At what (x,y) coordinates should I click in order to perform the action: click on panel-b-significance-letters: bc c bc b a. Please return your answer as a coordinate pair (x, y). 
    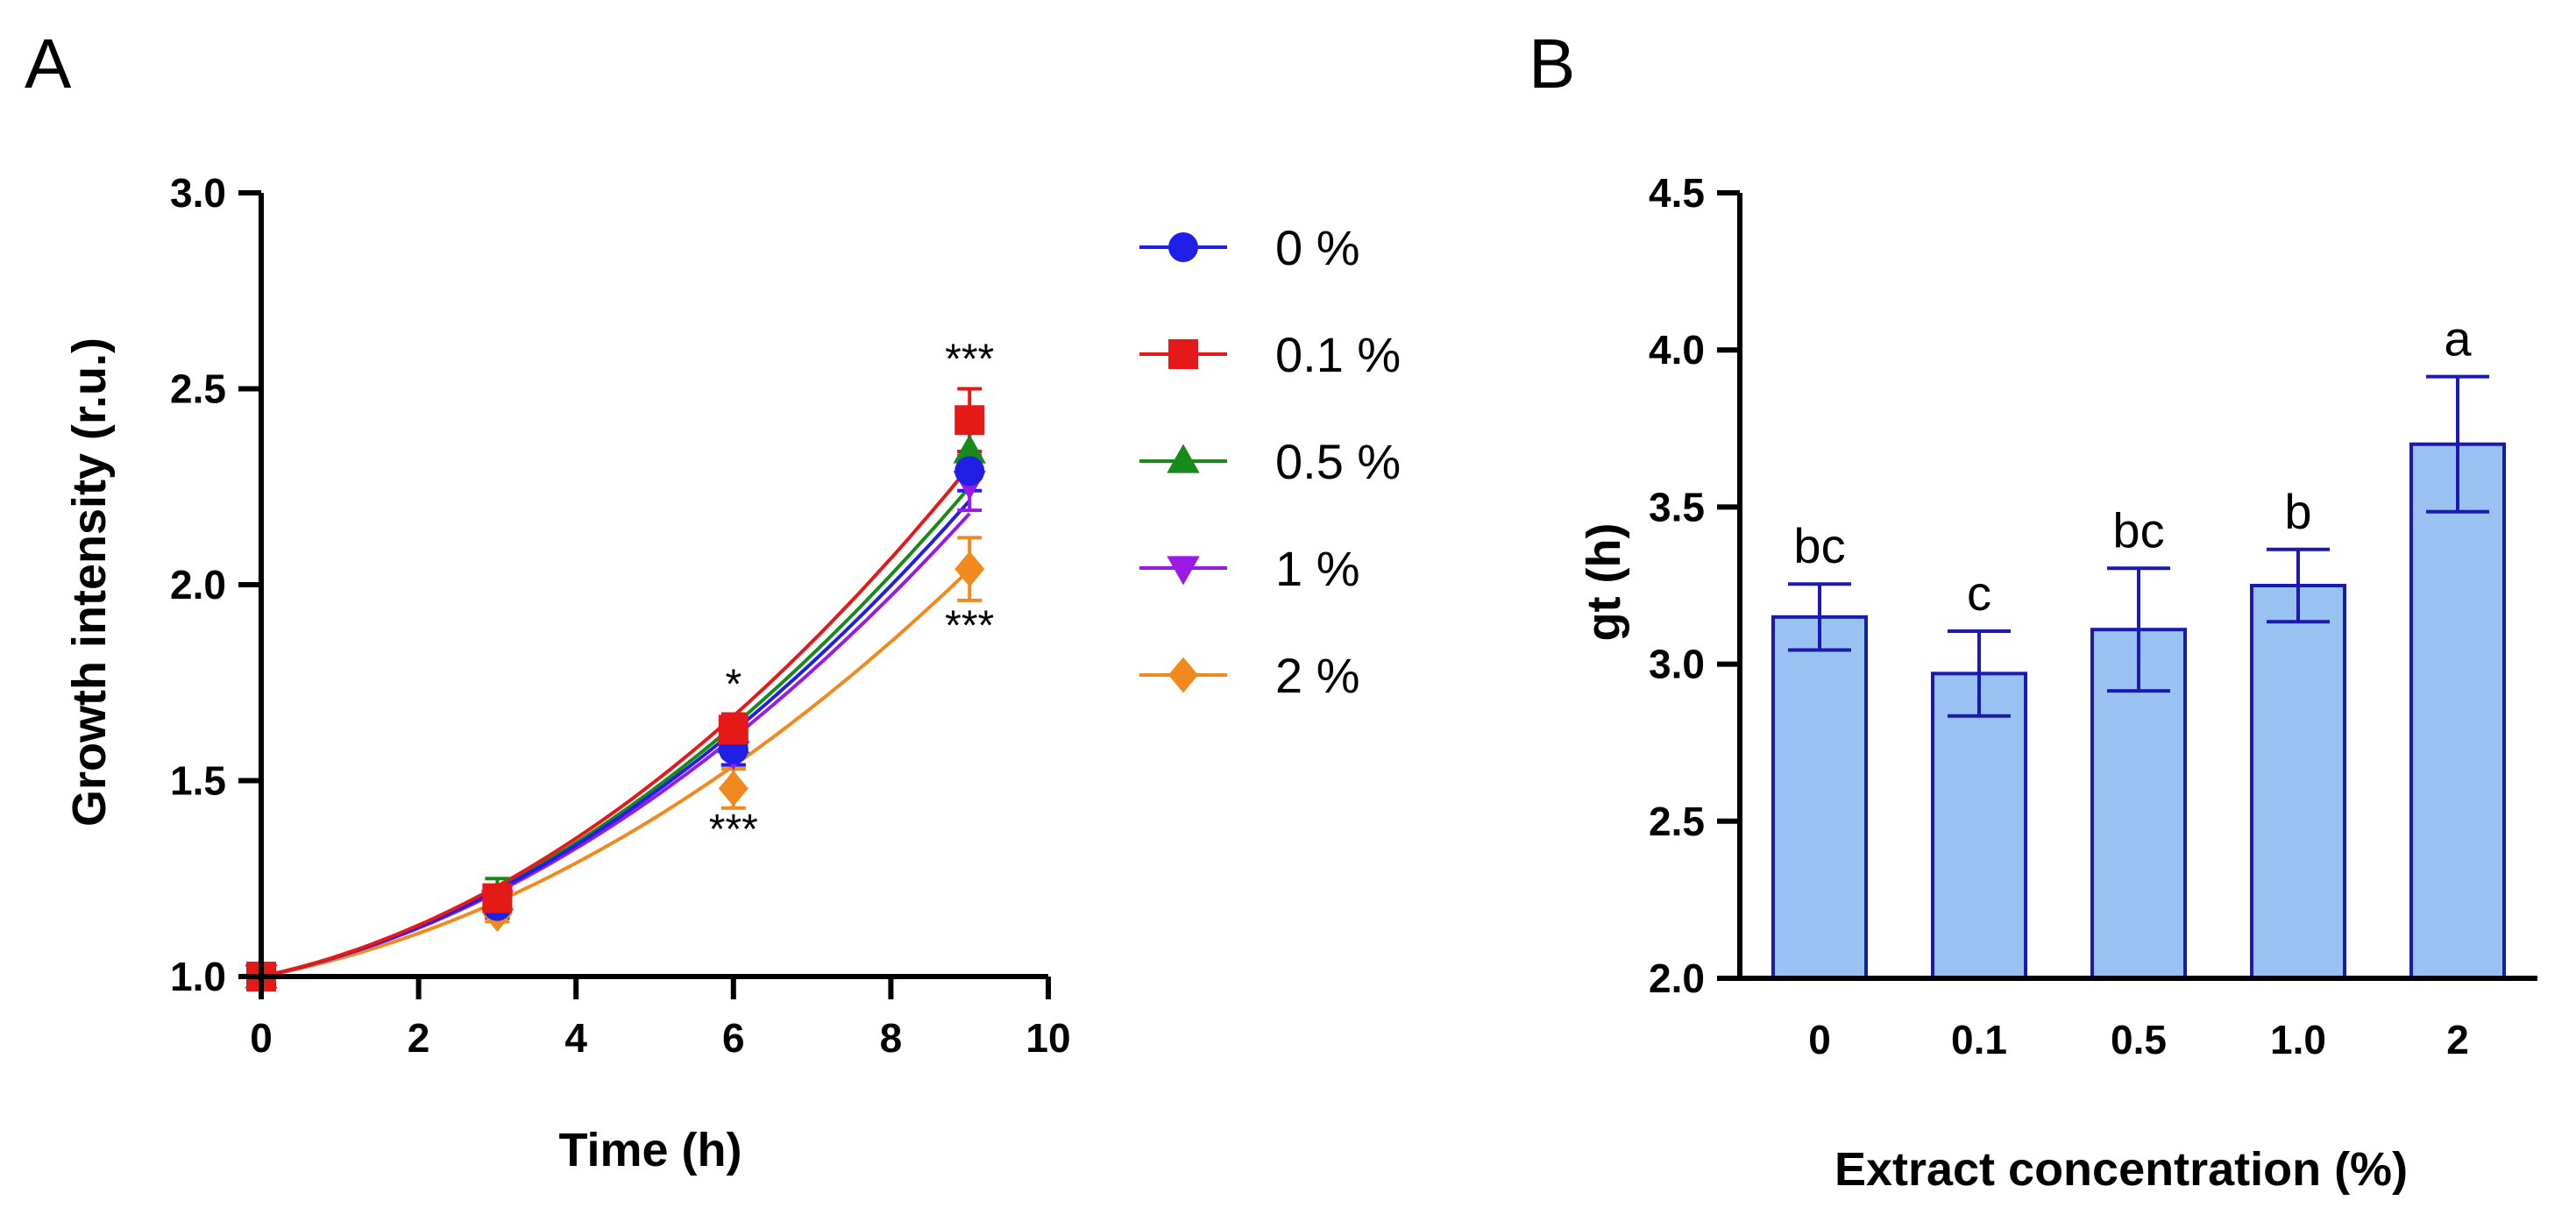
    Looking at the image, I should click on (2132, 466).